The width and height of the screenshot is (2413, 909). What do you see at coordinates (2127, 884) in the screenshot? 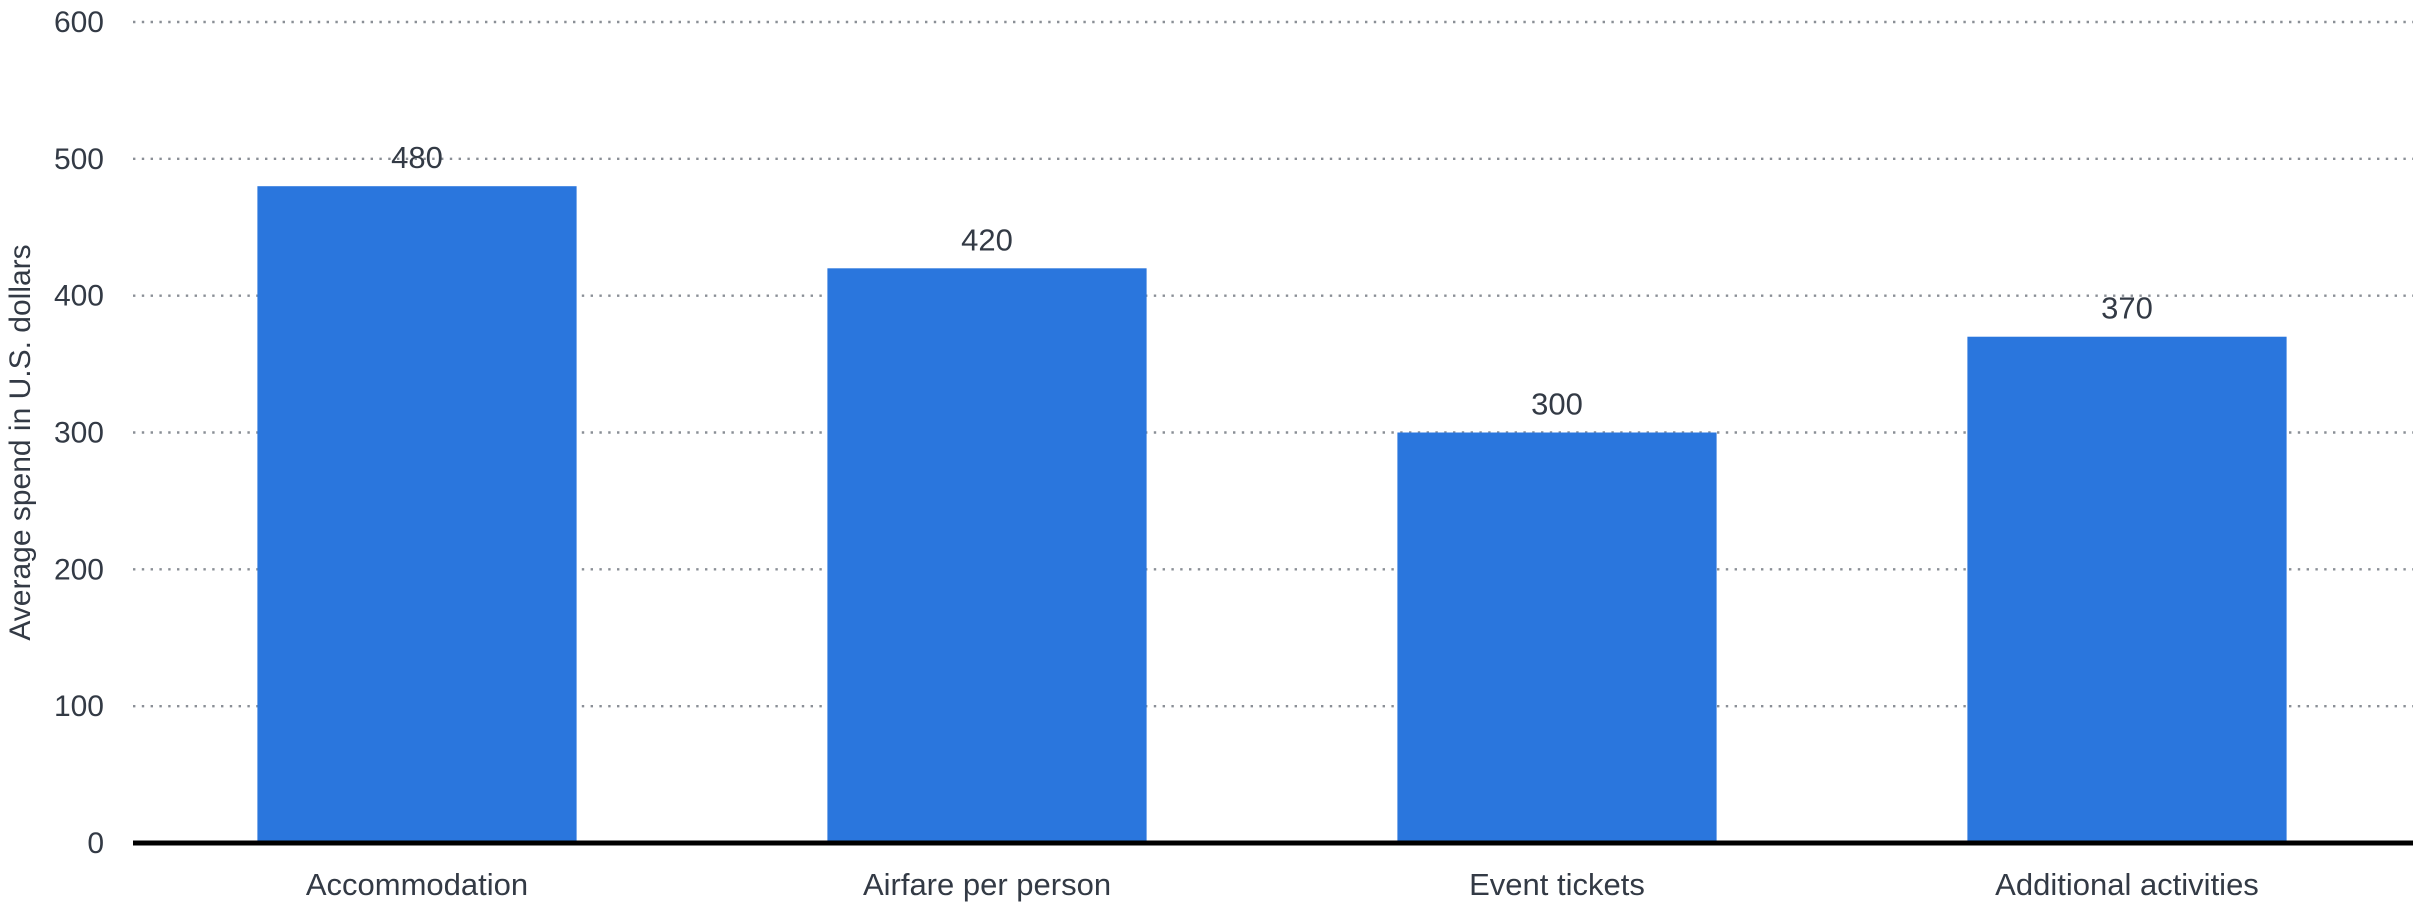
I see `x-tick-label: Additional activities` at bounding box center [2127, 884].